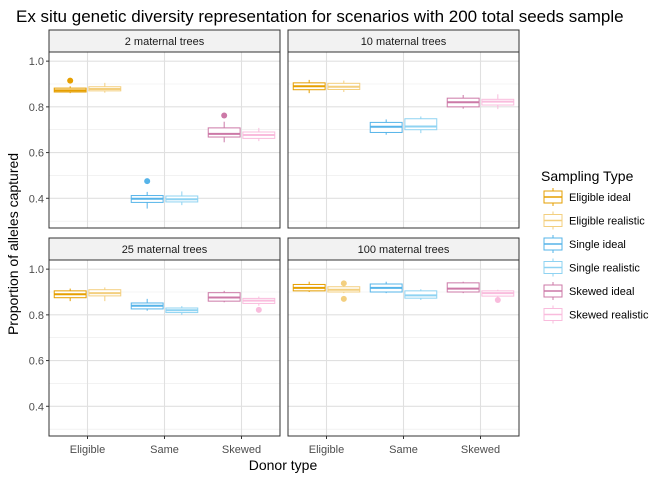 Image resolution: width=672 pixels, height=480 pixels. What do you see at coordinates (283, 465) in the screenshot?
I see `x-axis-label: Donor type` at bounding box center [283, 465].